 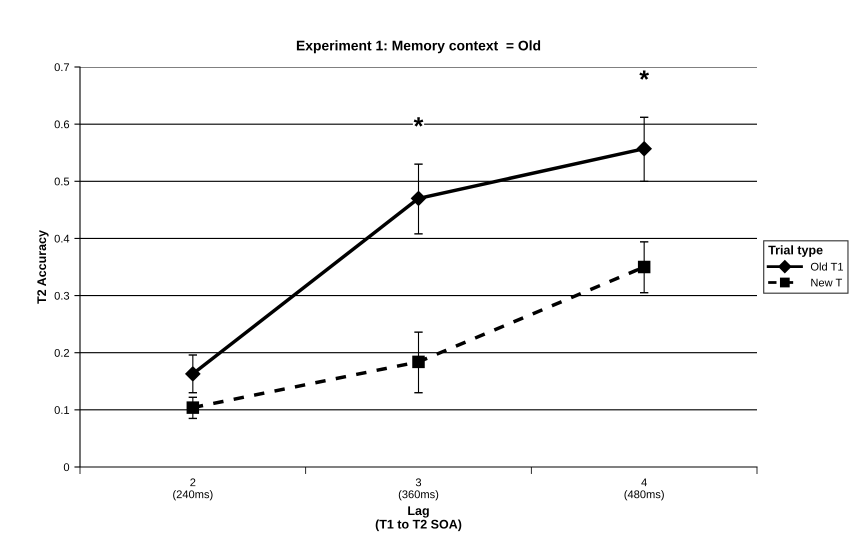 What do you see at coordinates (62, 352) in the screenshot?
I see `y-tick-label: 0.2` at bounding box center [62, 352].